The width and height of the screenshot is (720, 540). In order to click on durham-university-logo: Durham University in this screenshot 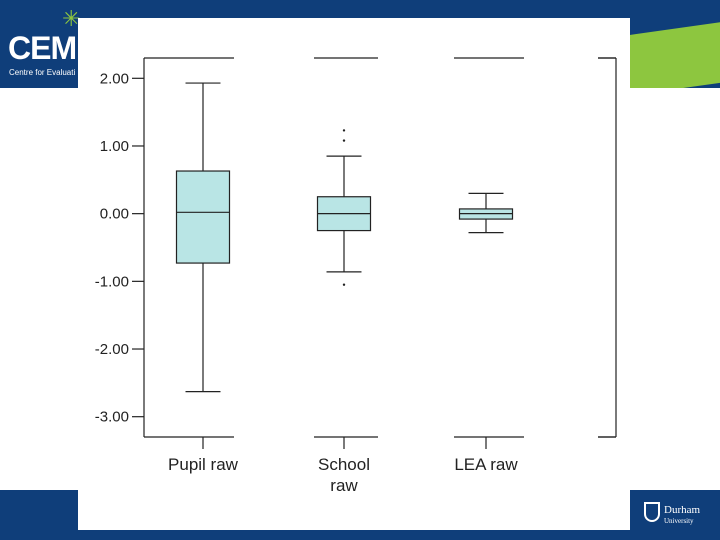, I will do `click(680, 517)`.